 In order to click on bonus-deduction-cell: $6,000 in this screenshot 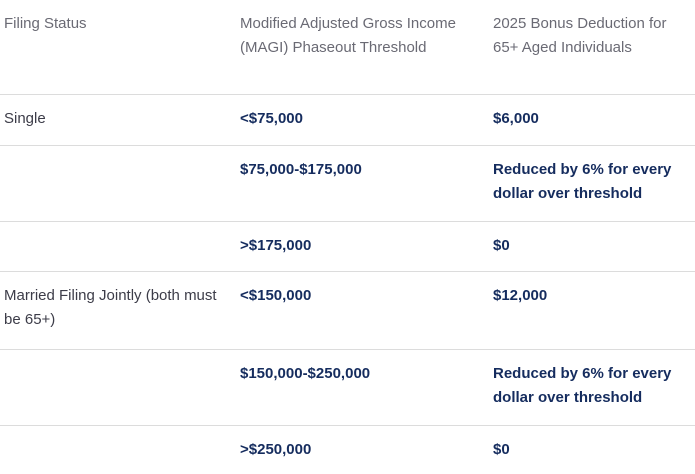, I will do `click(516, 118)`.